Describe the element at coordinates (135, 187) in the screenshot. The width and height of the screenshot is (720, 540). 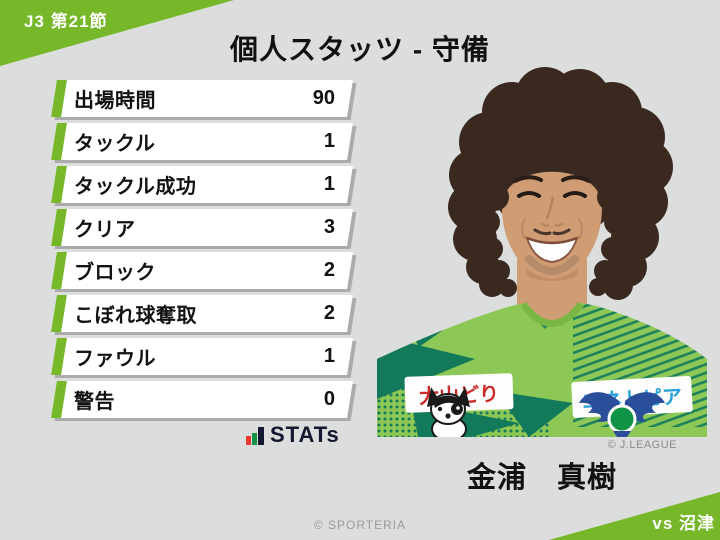
I see `stat-label: タックル成功` at that location.